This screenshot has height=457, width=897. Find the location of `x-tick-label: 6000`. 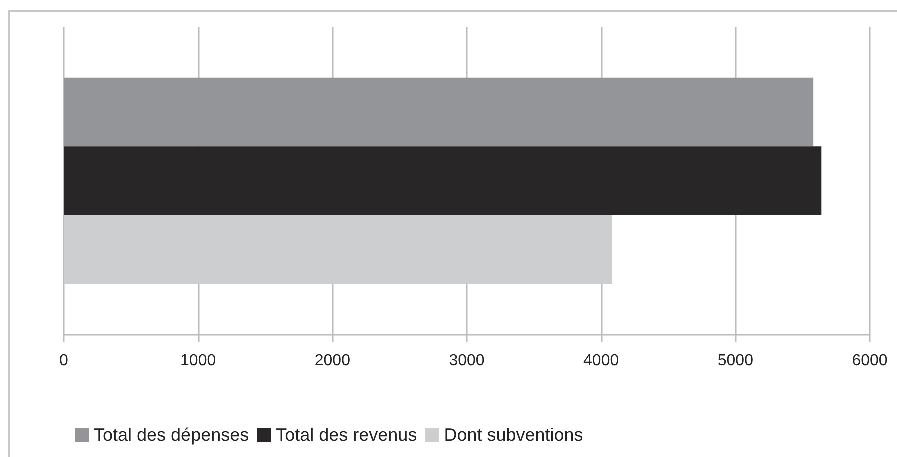

x-tick-label: 6000 is located at coordinates (870, 361).